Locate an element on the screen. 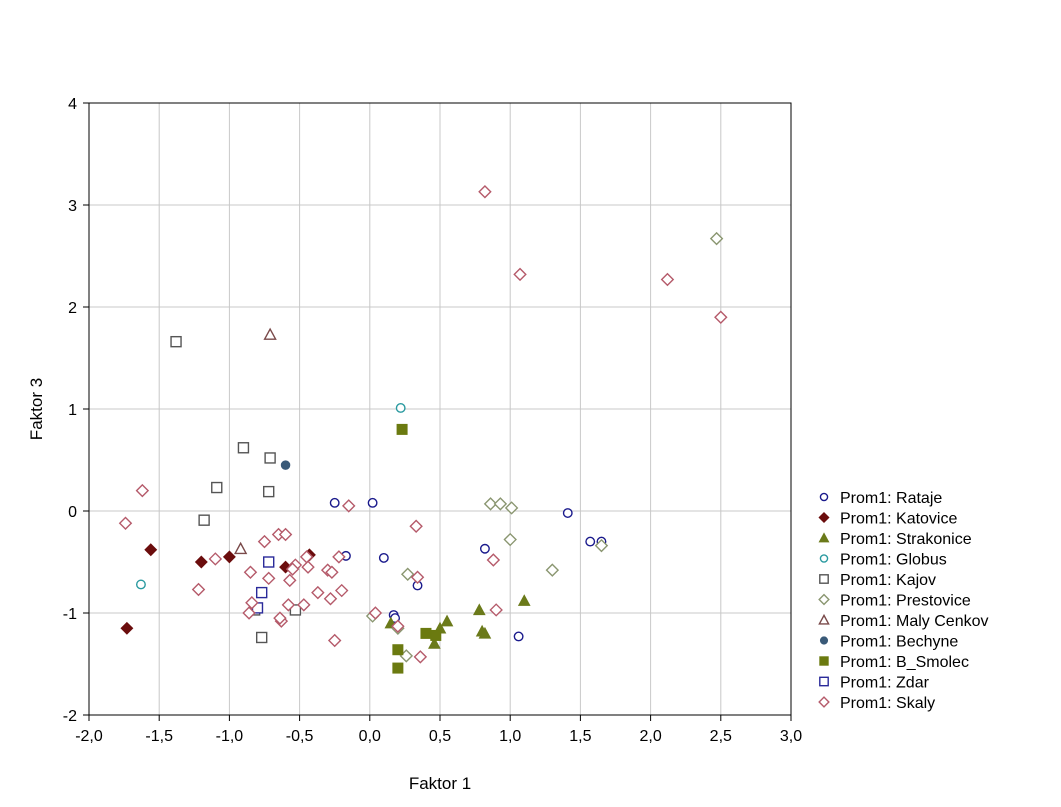  x-tick-label: 0,0 is located at coordinates (370, 736).